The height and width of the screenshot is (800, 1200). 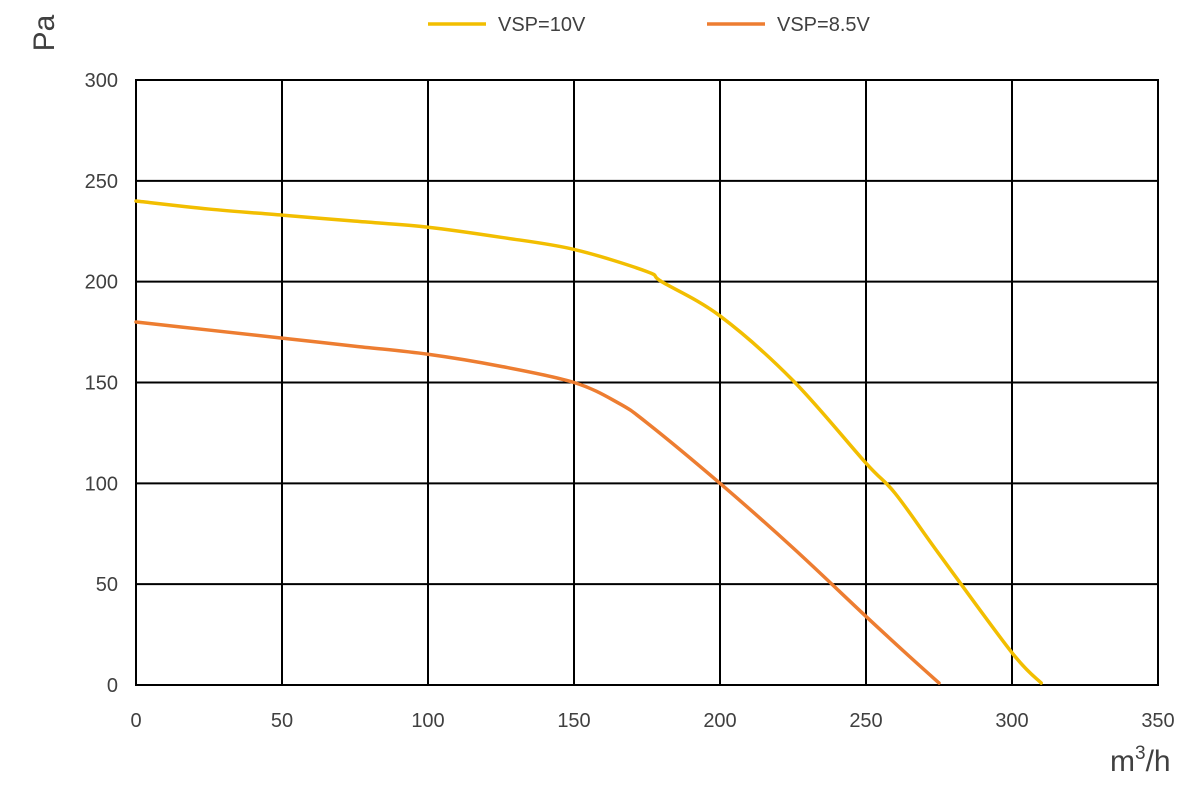 What do you see at coordinates (101, 283) in the screenshot?
I see `y-tick-label: 200` at bounding box center [101, 283].